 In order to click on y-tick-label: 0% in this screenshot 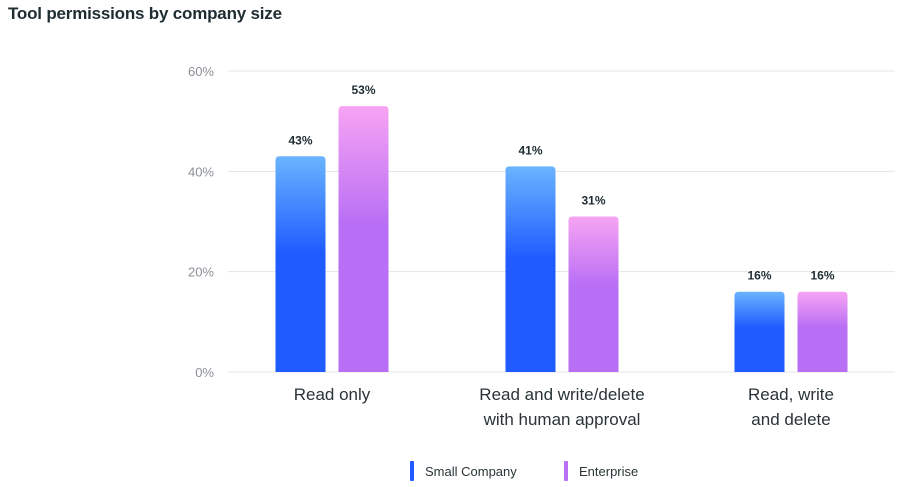, I will do `click(204, 372)`.